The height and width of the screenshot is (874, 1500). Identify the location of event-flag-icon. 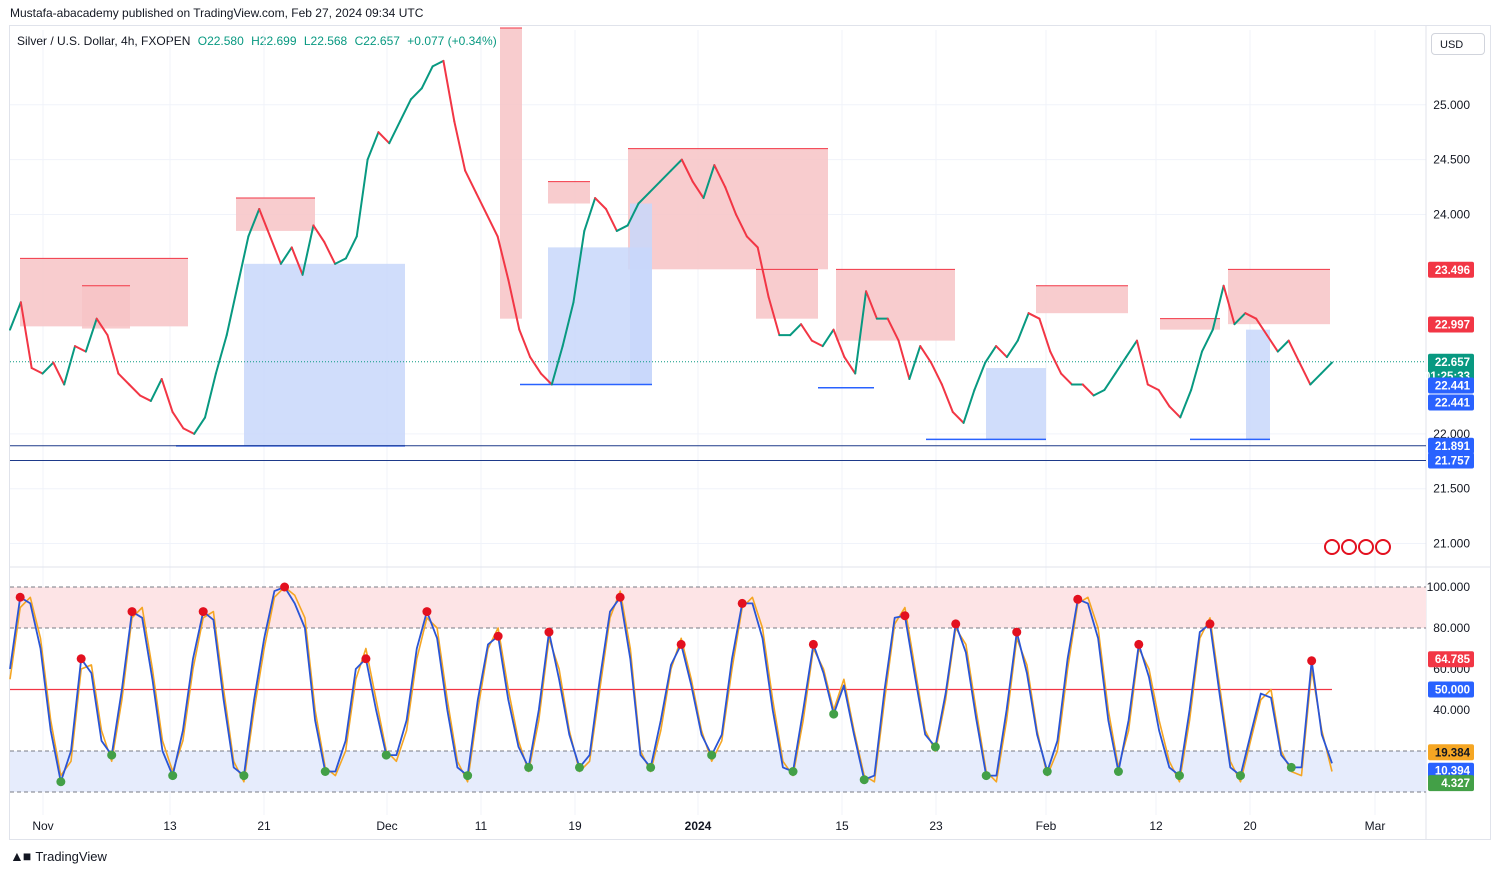
(1366, 547).